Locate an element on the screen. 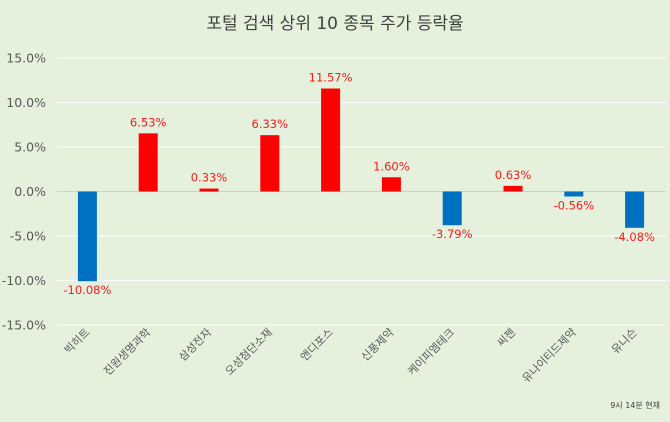  x-tick-label: 앤디포스 is located at coordinates (317, 345).